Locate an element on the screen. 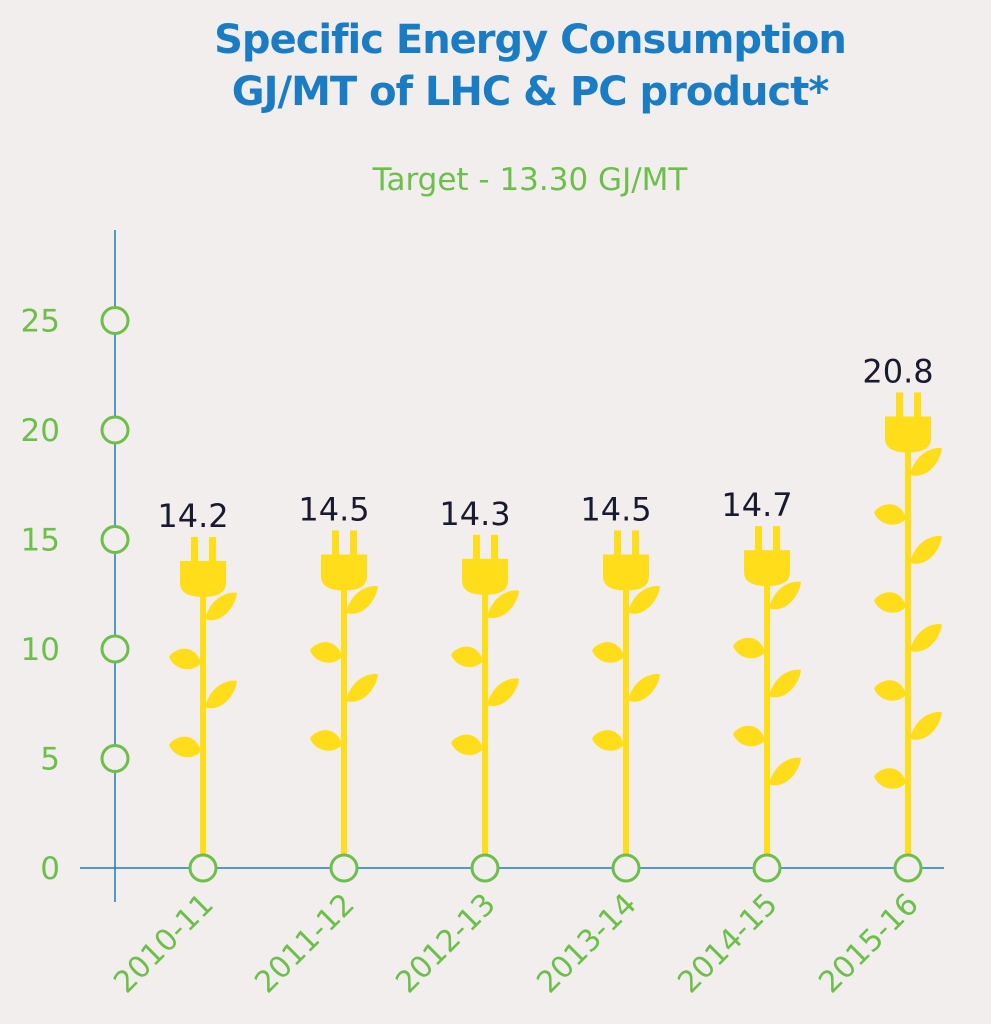 The image size is (991, 1024). y-tick-label: 25 is located at coordinates (40, 322).